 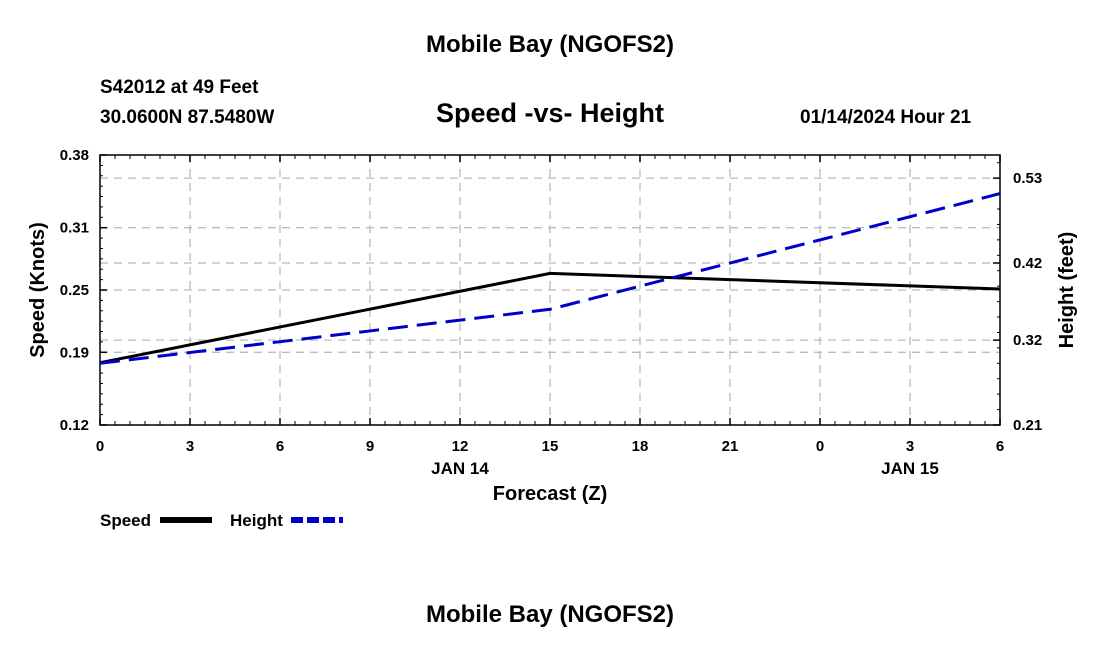 What do you see at coordinates (910, 468) in the screenshot?
I see `date-label: JAN 15` at bounding box center [910, 468].